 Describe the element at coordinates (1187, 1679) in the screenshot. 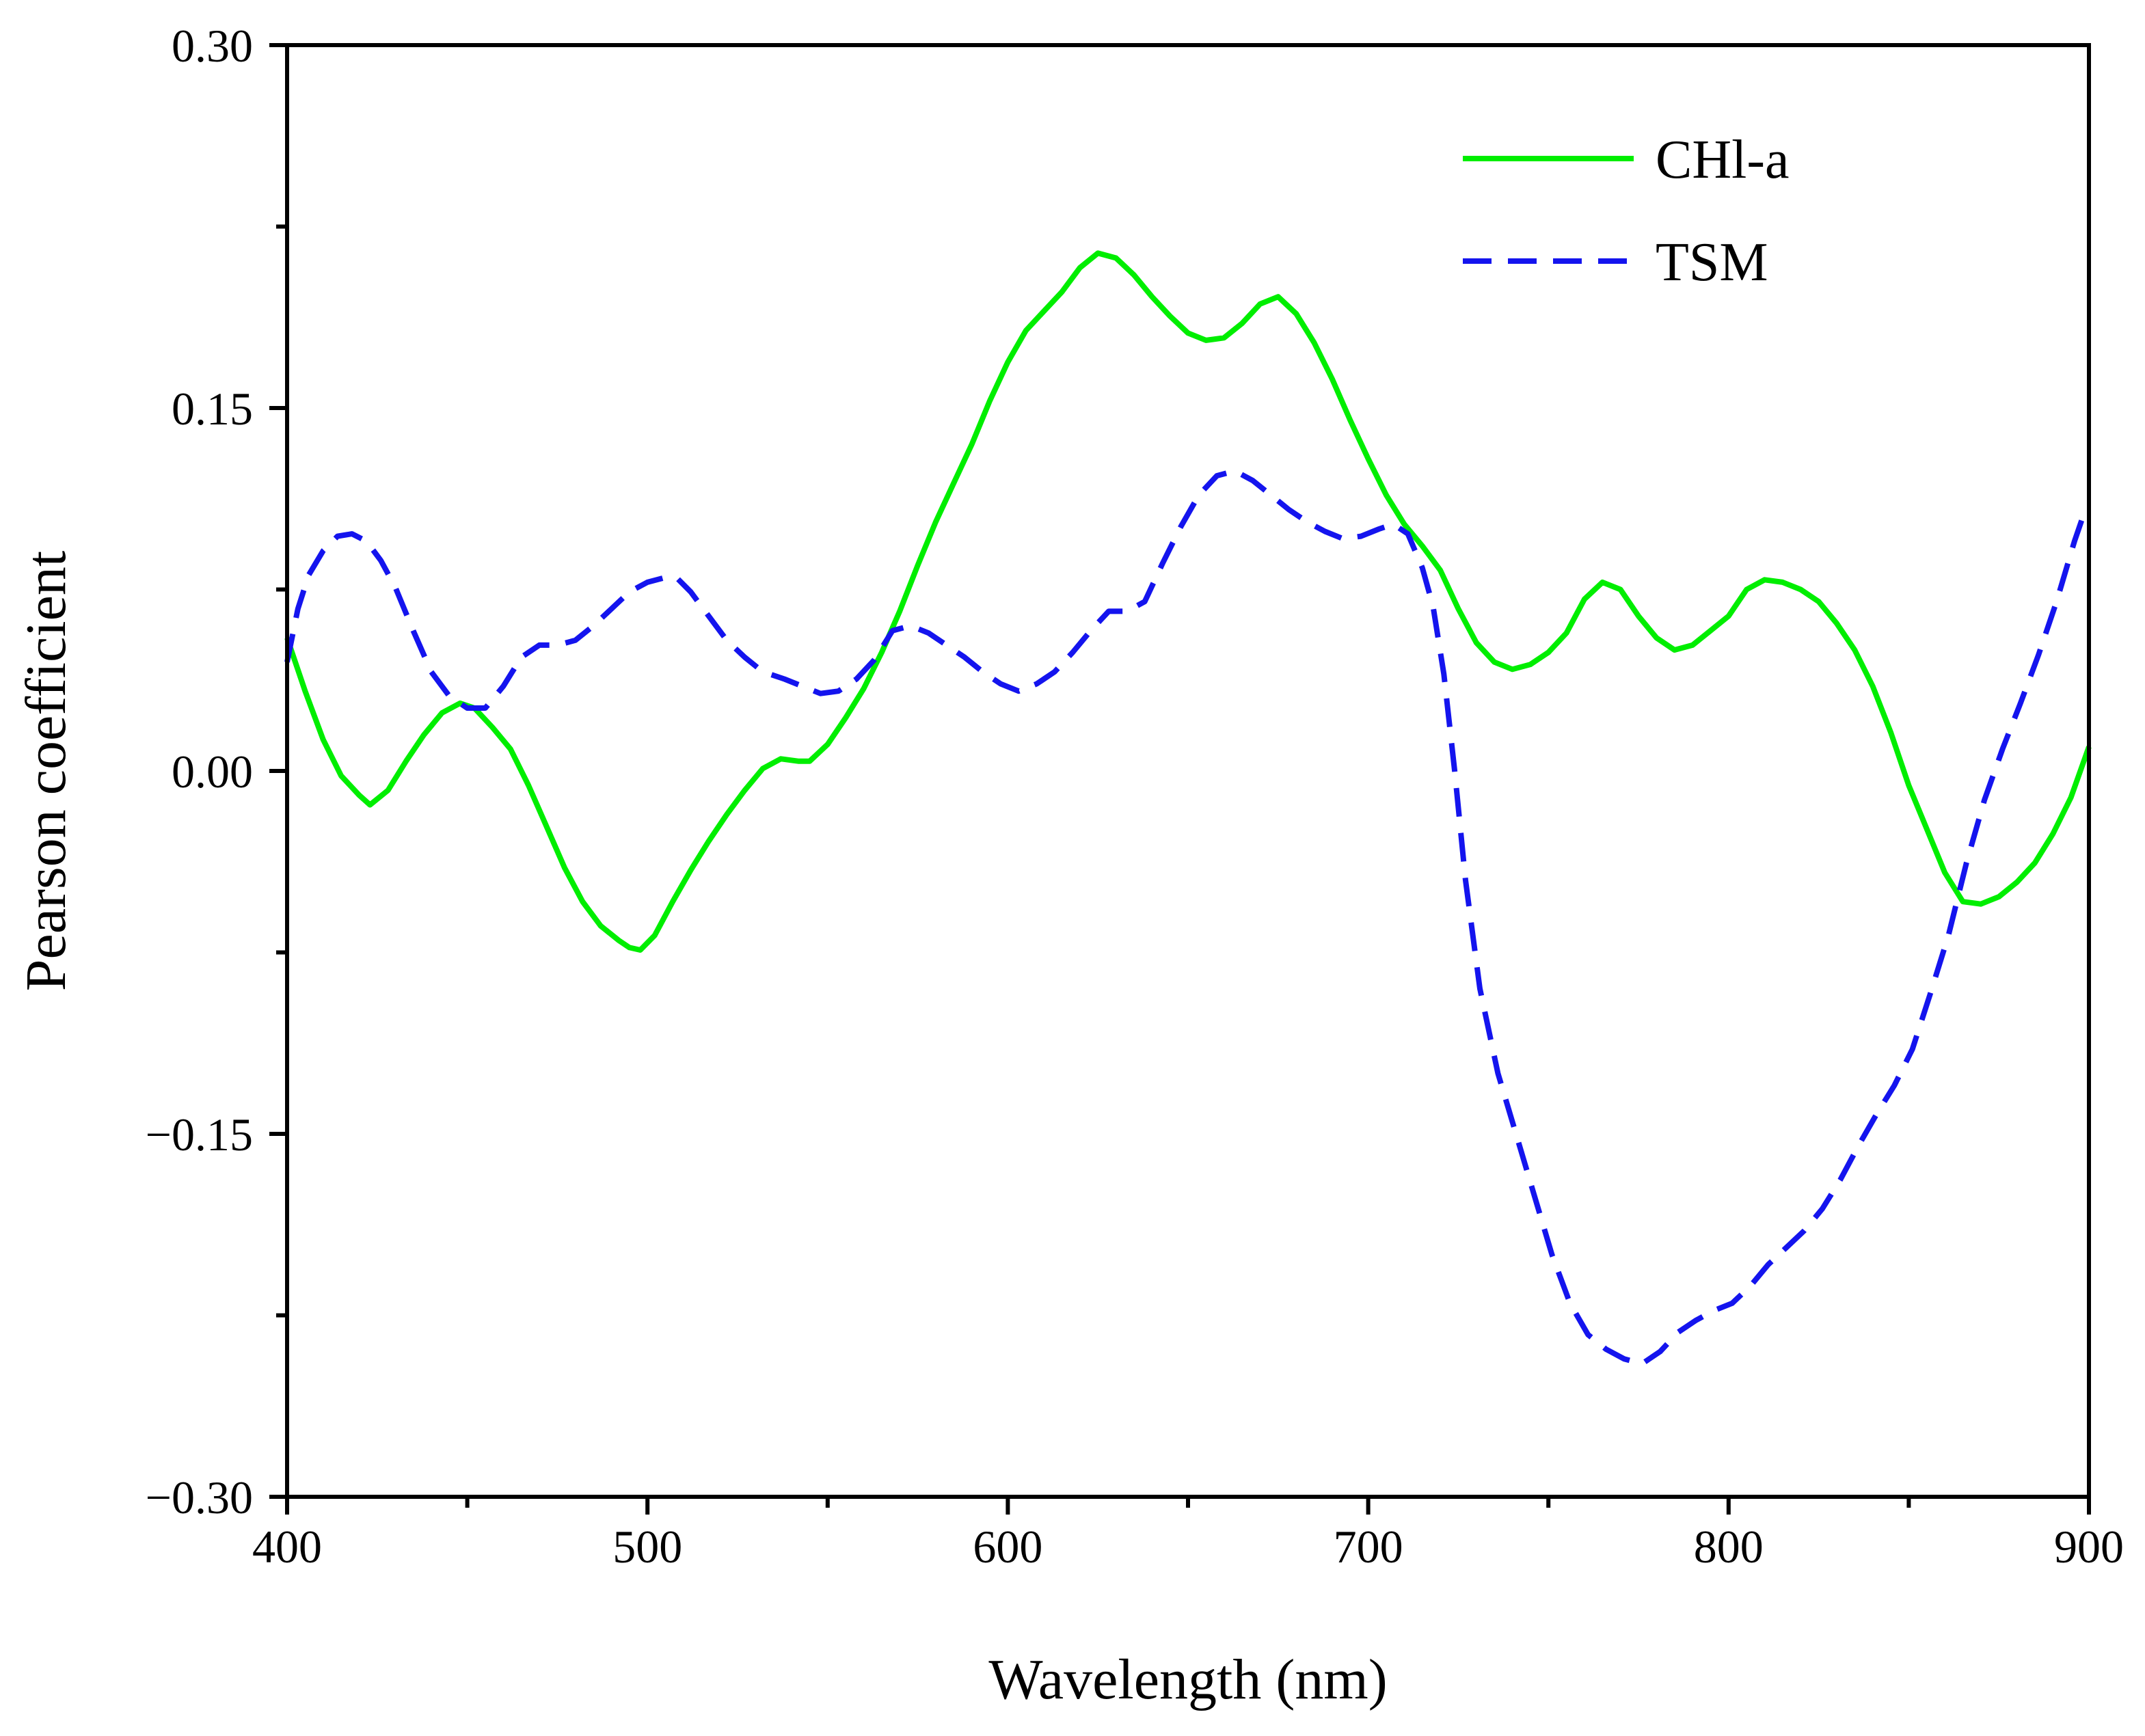

I see `x-axis-title: Wavelength (nm)` at that location.